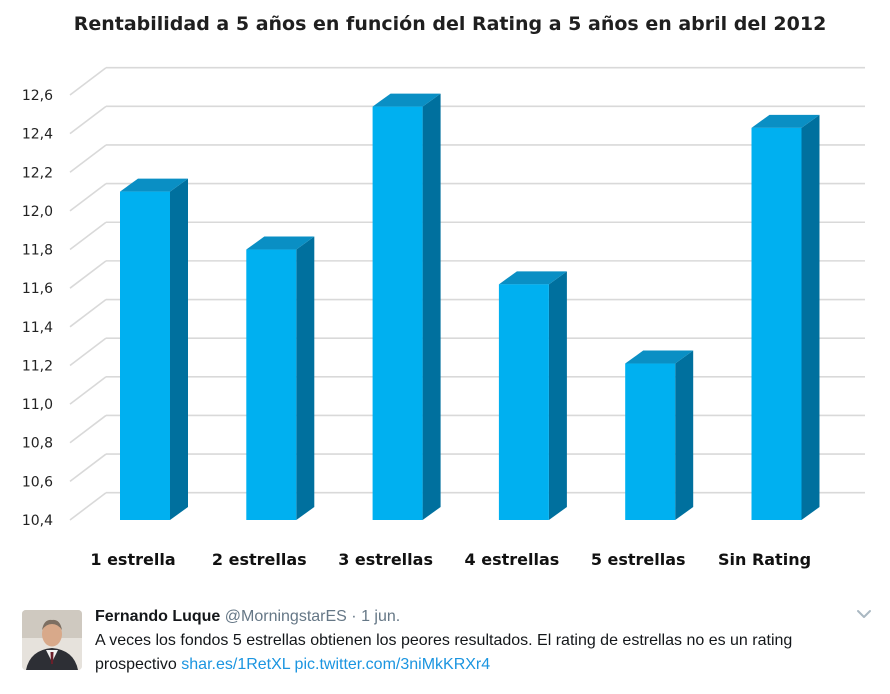 This screenshot has height=694, width=890. What do you see at coordinates (864, 614) in the screenshot?
I see `chevron-down-icon` at bounding box center [864, 614].